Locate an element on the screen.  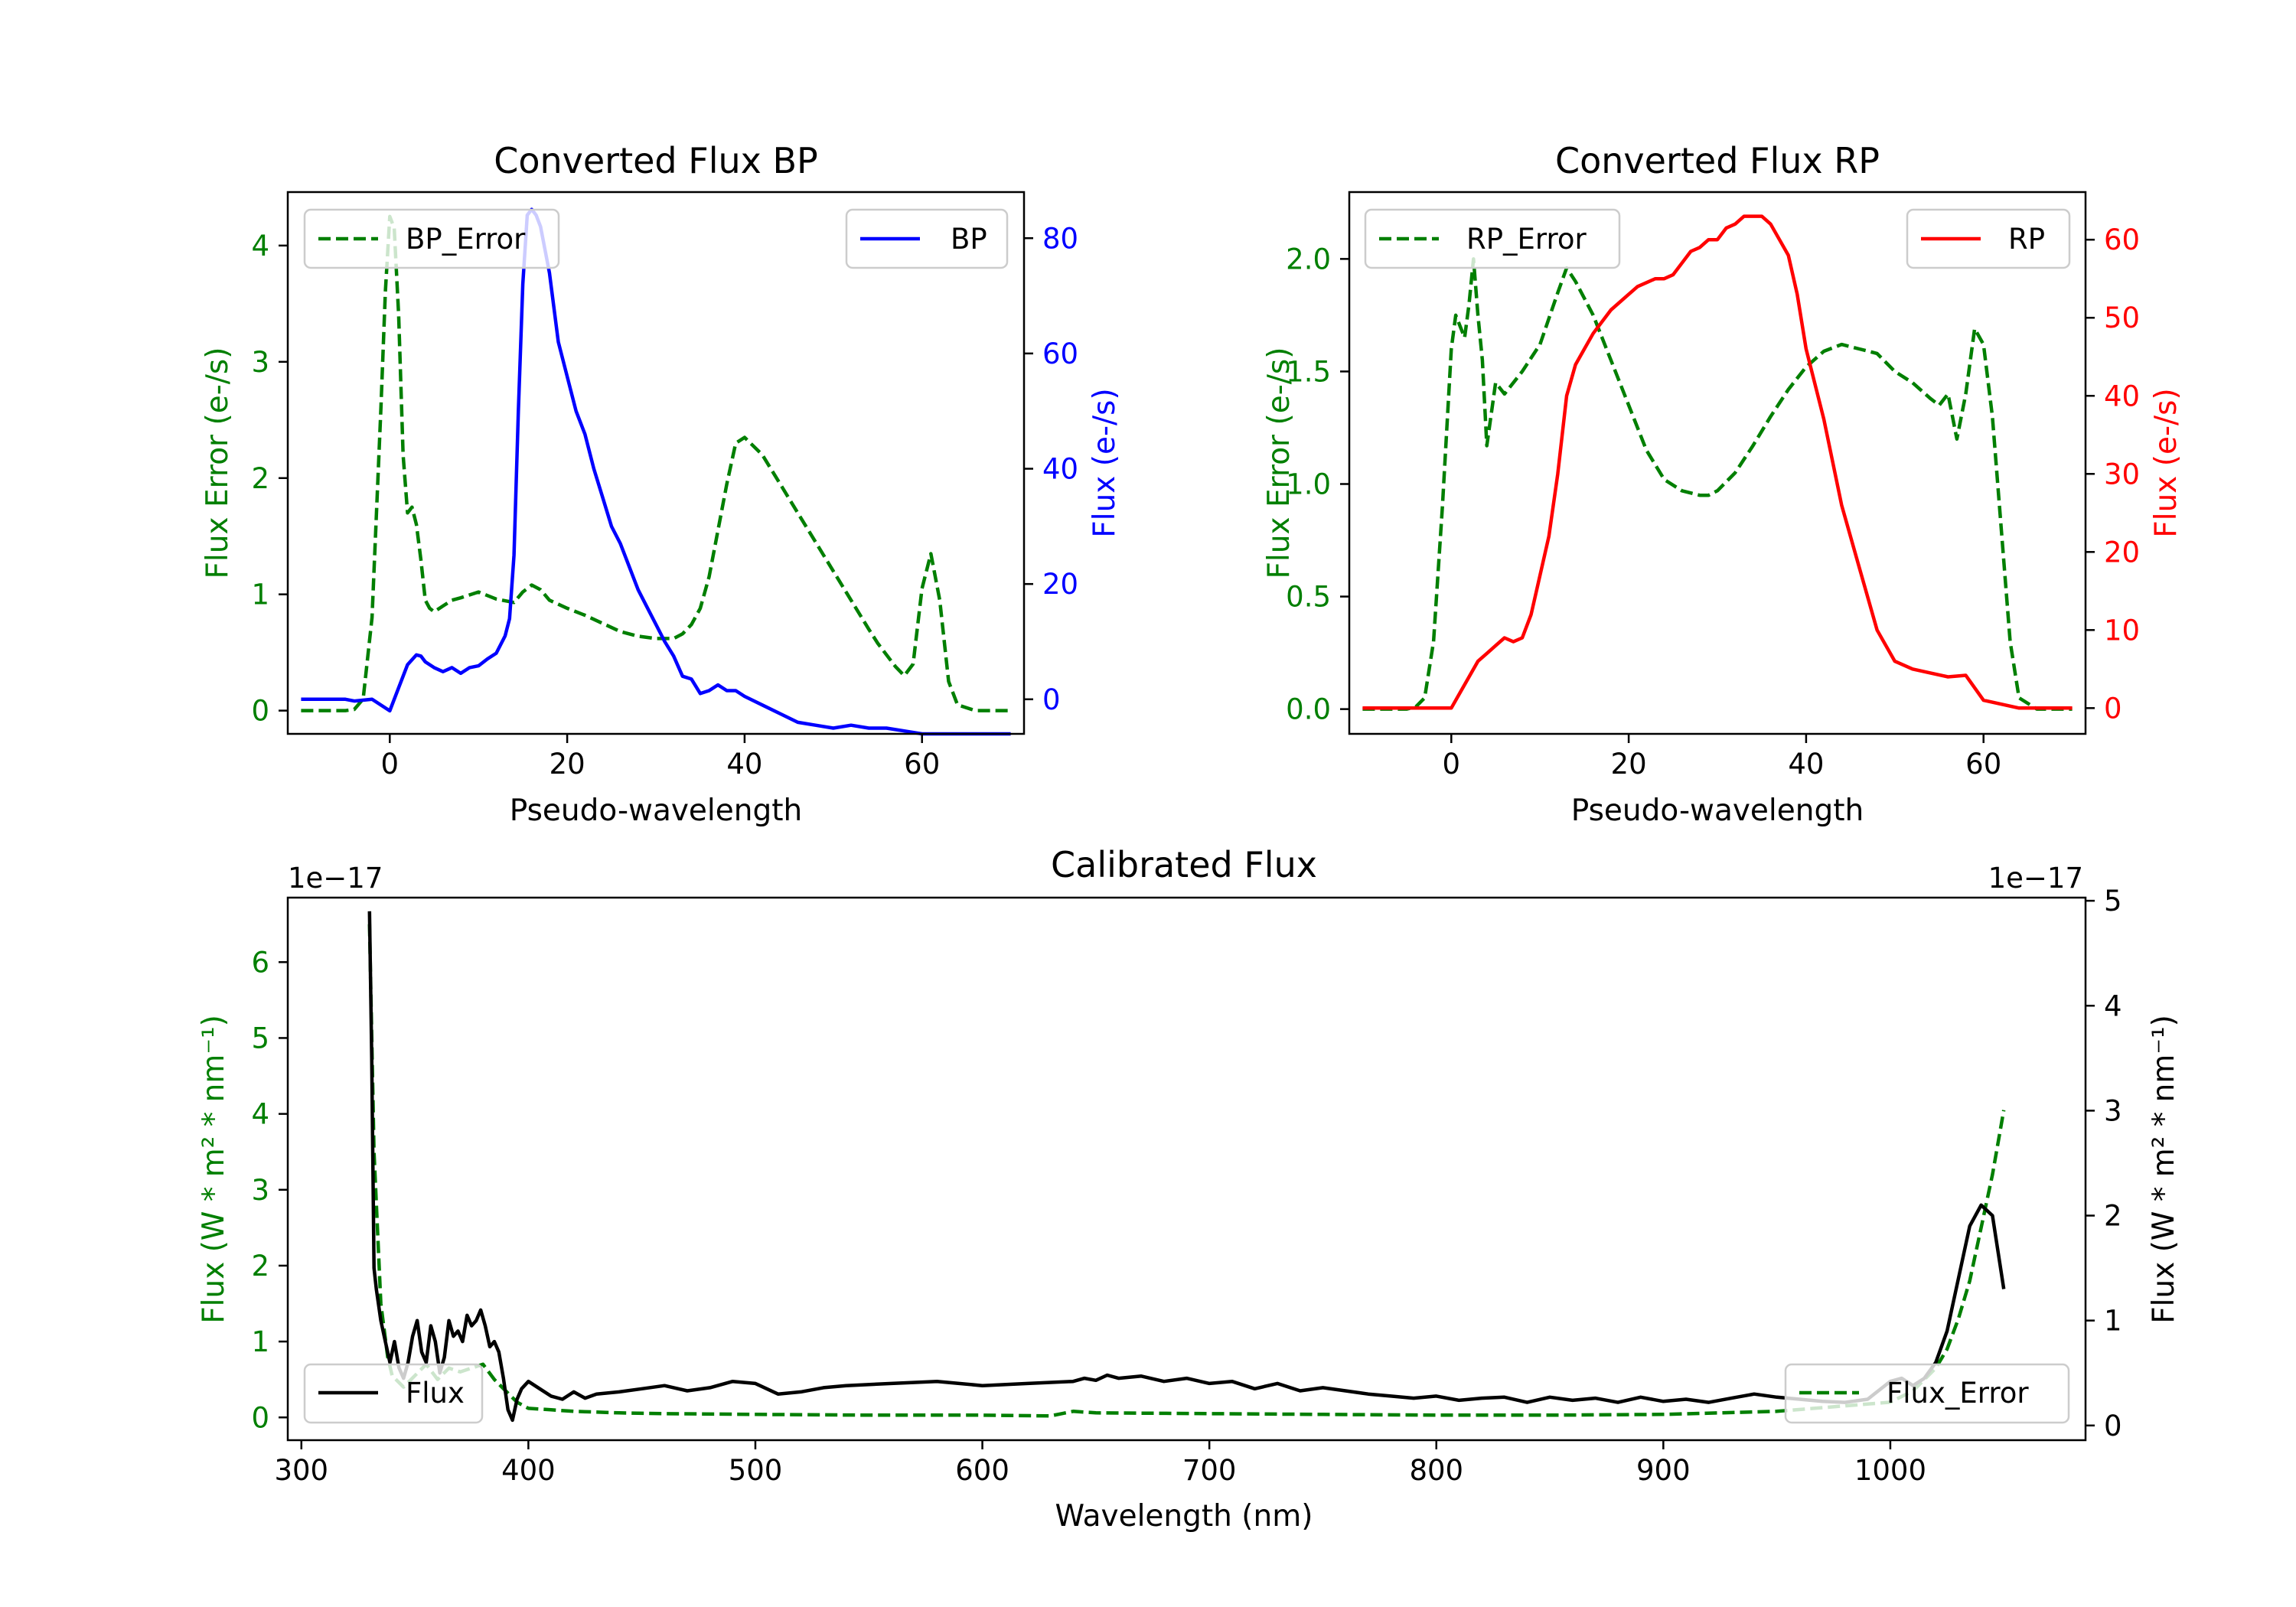
rp-right-y-tick-label: 10 is located at coordinates (2122, 630).